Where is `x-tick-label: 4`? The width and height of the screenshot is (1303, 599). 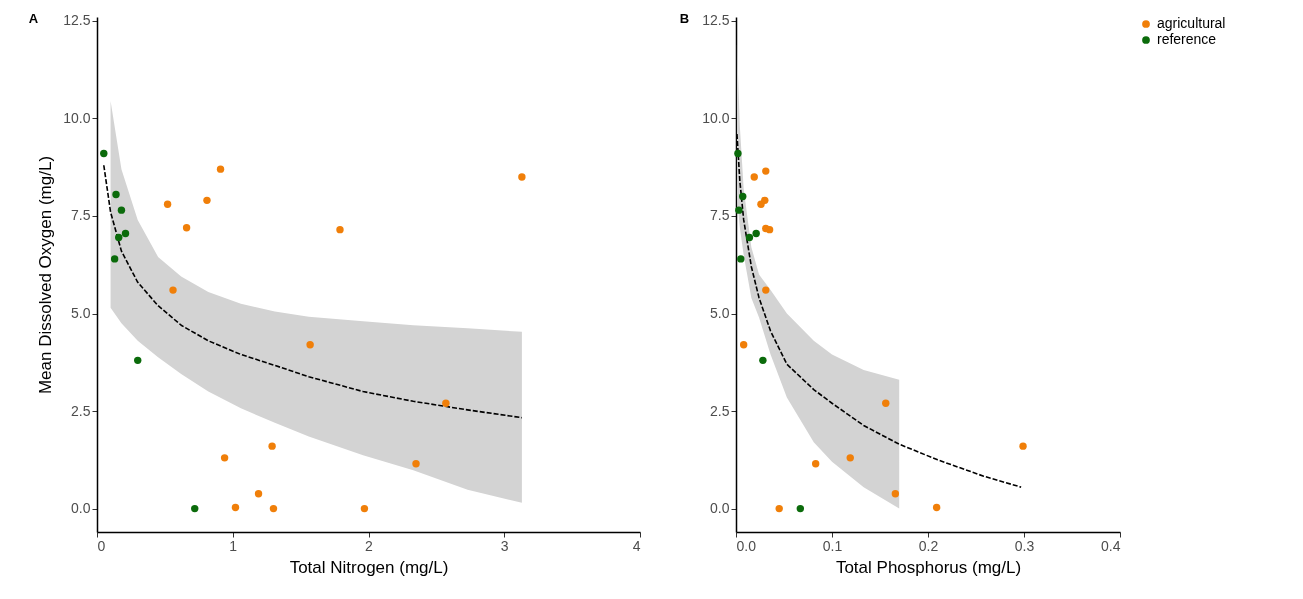 x-tick-label: 4 is located at coordinates (636, 545).